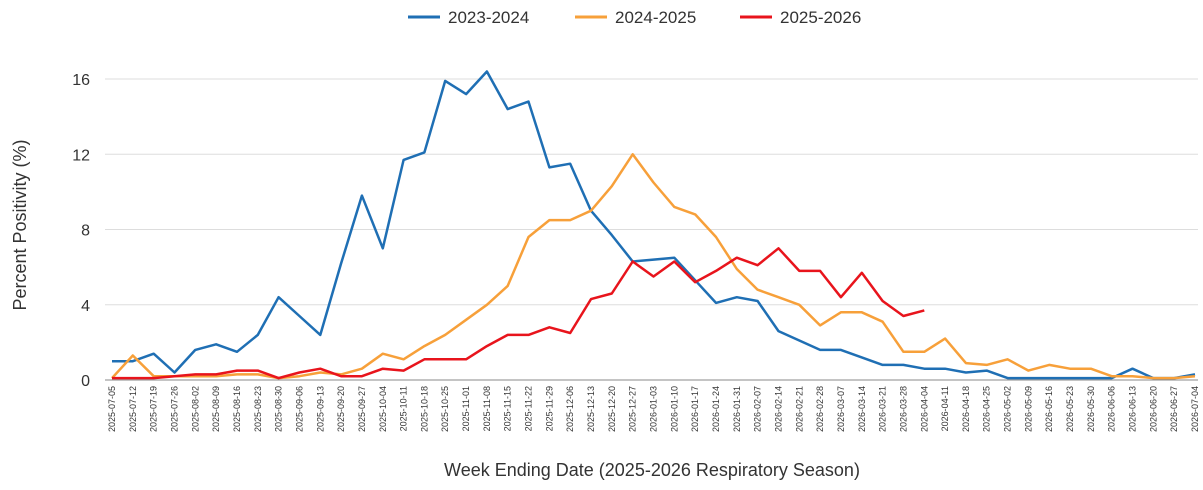  Describe the element at coordinates (445, 409) in the screenshot. I see `x-tick-label: 2025-10-25` at that location.